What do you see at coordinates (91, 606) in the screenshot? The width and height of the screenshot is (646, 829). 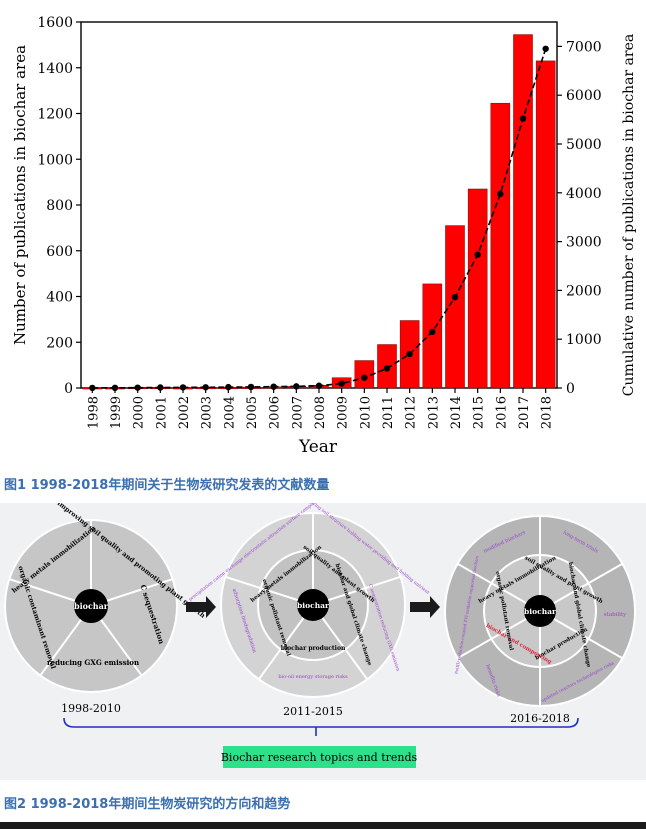 I see `wheel1-center-label: biochar` at bounding box center [91, 606].